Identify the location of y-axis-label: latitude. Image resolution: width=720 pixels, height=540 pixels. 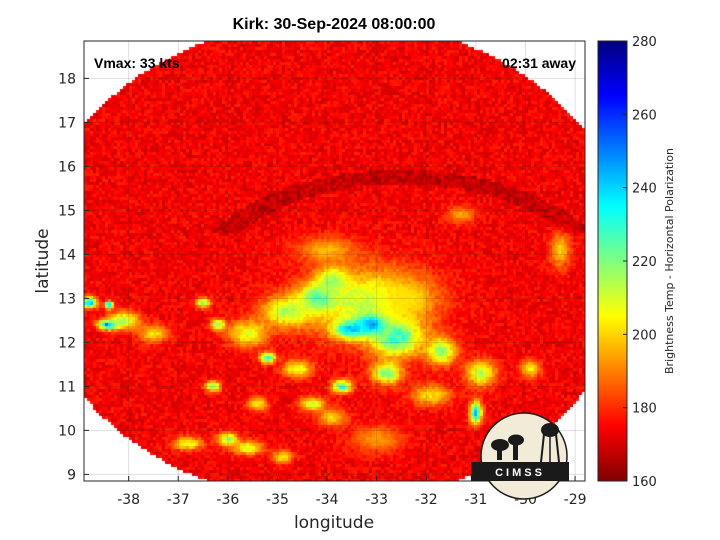
(43, 260).